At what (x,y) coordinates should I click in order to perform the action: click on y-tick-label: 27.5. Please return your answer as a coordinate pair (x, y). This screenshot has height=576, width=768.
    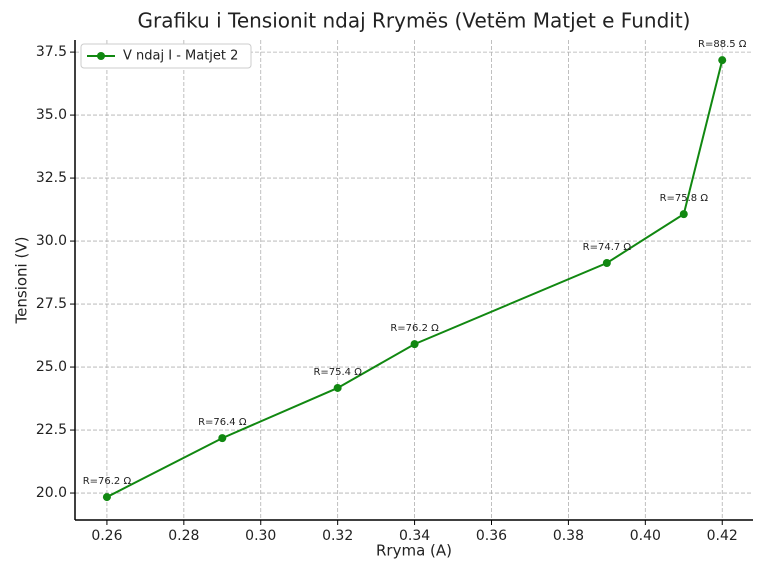
    Looking at the image, I should click on (51, 304).